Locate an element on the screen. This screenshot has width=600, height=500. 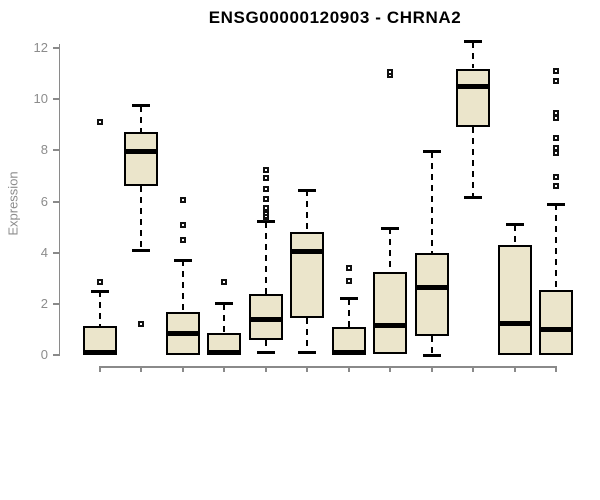
x-axis-line is located at coordinates (328, 367).